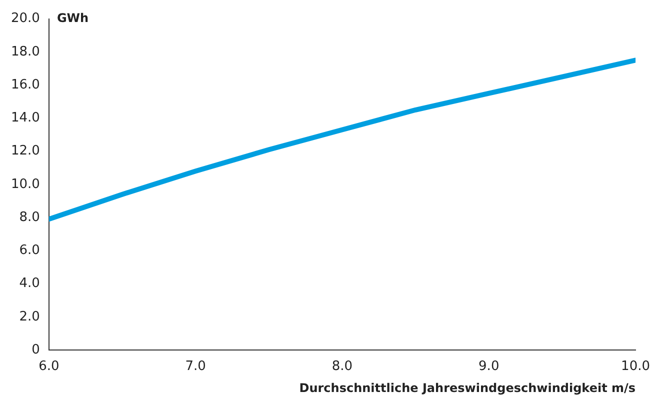 The height and width of the screenshot is (408, 661). Describe the element at coordinates (25, 84) in the screenshot. I see `y-tick-label: 16.0` at that location.